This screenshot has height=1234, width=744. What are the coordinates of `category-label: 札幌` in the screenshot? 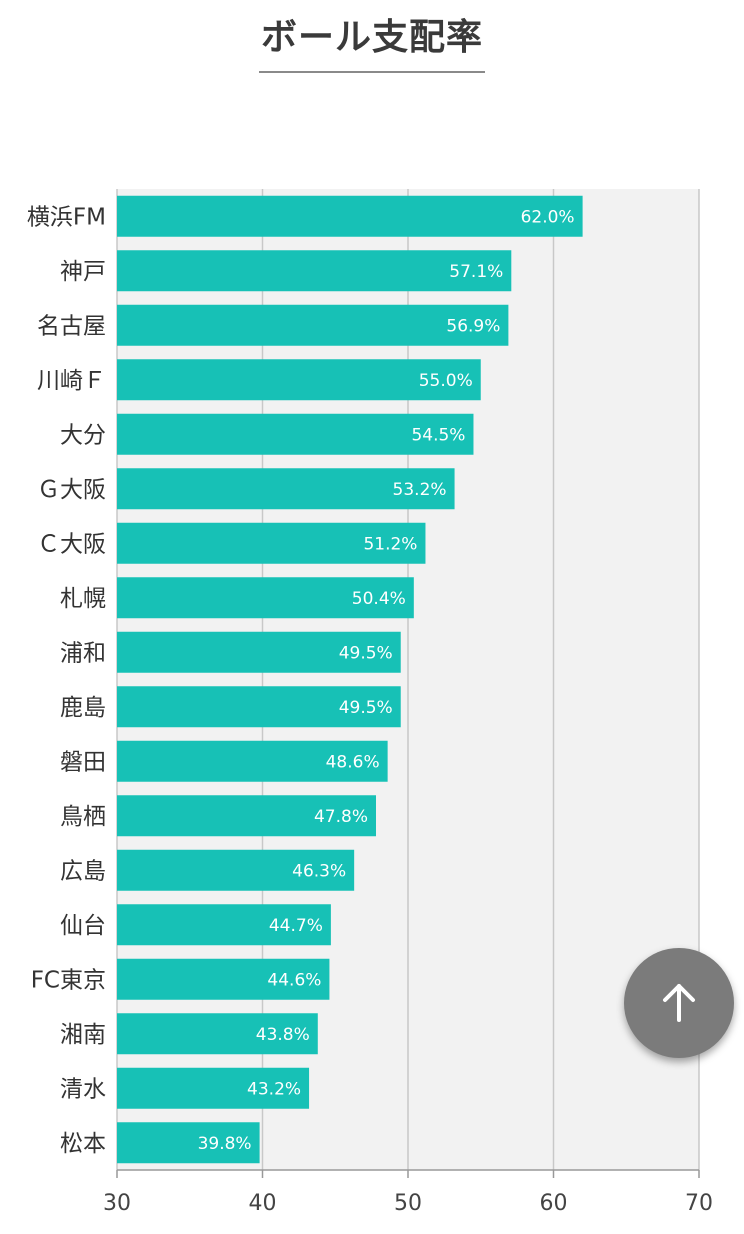 It's located at (83, 599).